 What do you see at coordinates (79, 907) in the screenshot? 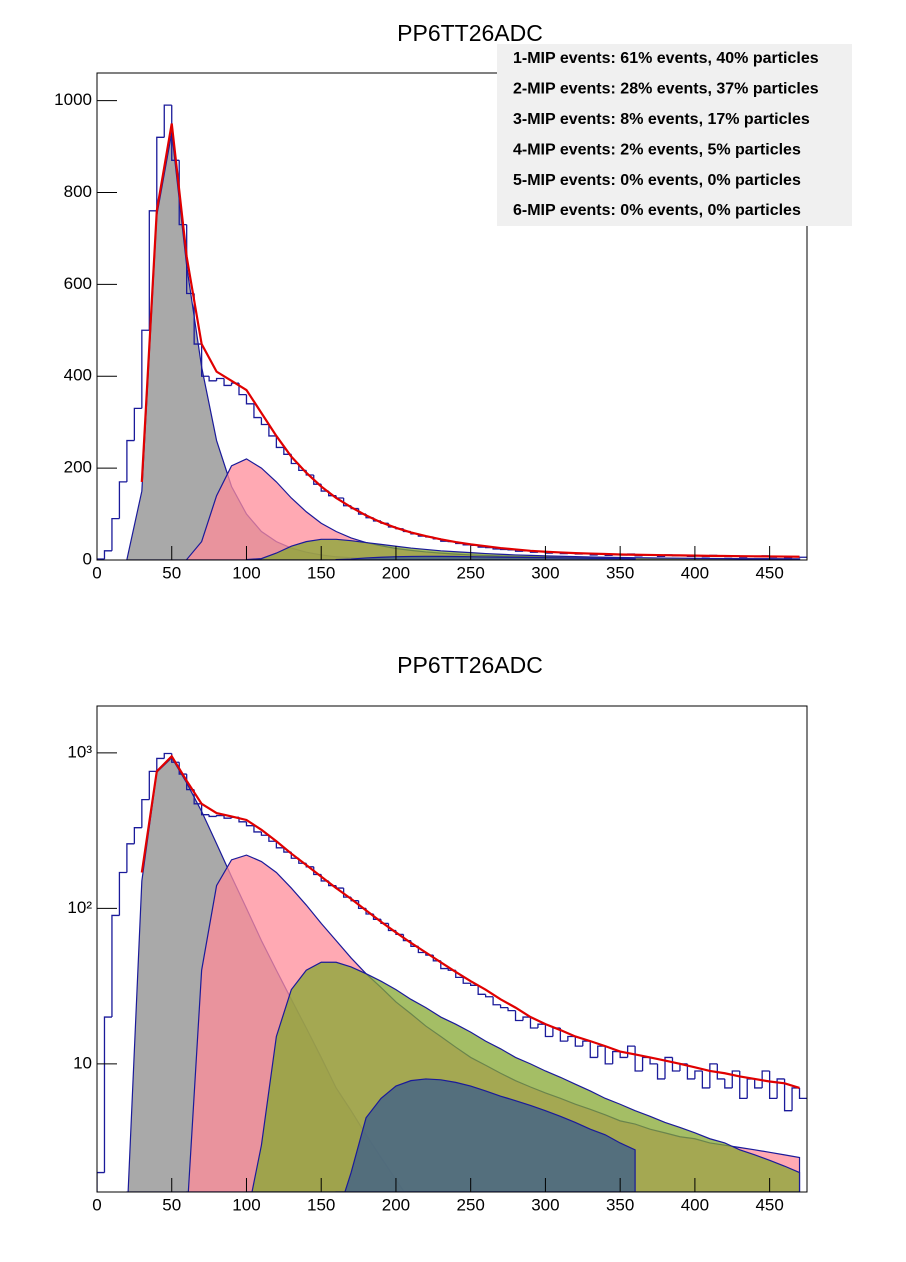
I see `y-tick-label: 10²` at bounding box center [79, 907].